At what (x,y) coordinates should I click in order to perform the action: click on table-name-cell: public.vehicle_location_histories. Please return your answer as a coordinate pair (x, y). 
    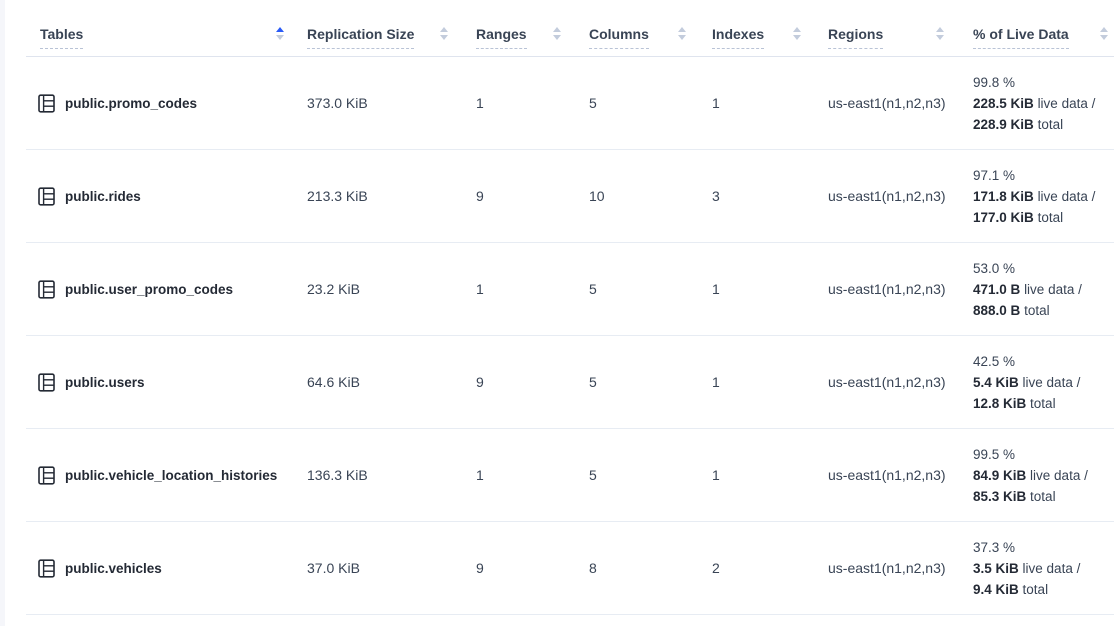
    Looking at the image, I should click on (162, 475).